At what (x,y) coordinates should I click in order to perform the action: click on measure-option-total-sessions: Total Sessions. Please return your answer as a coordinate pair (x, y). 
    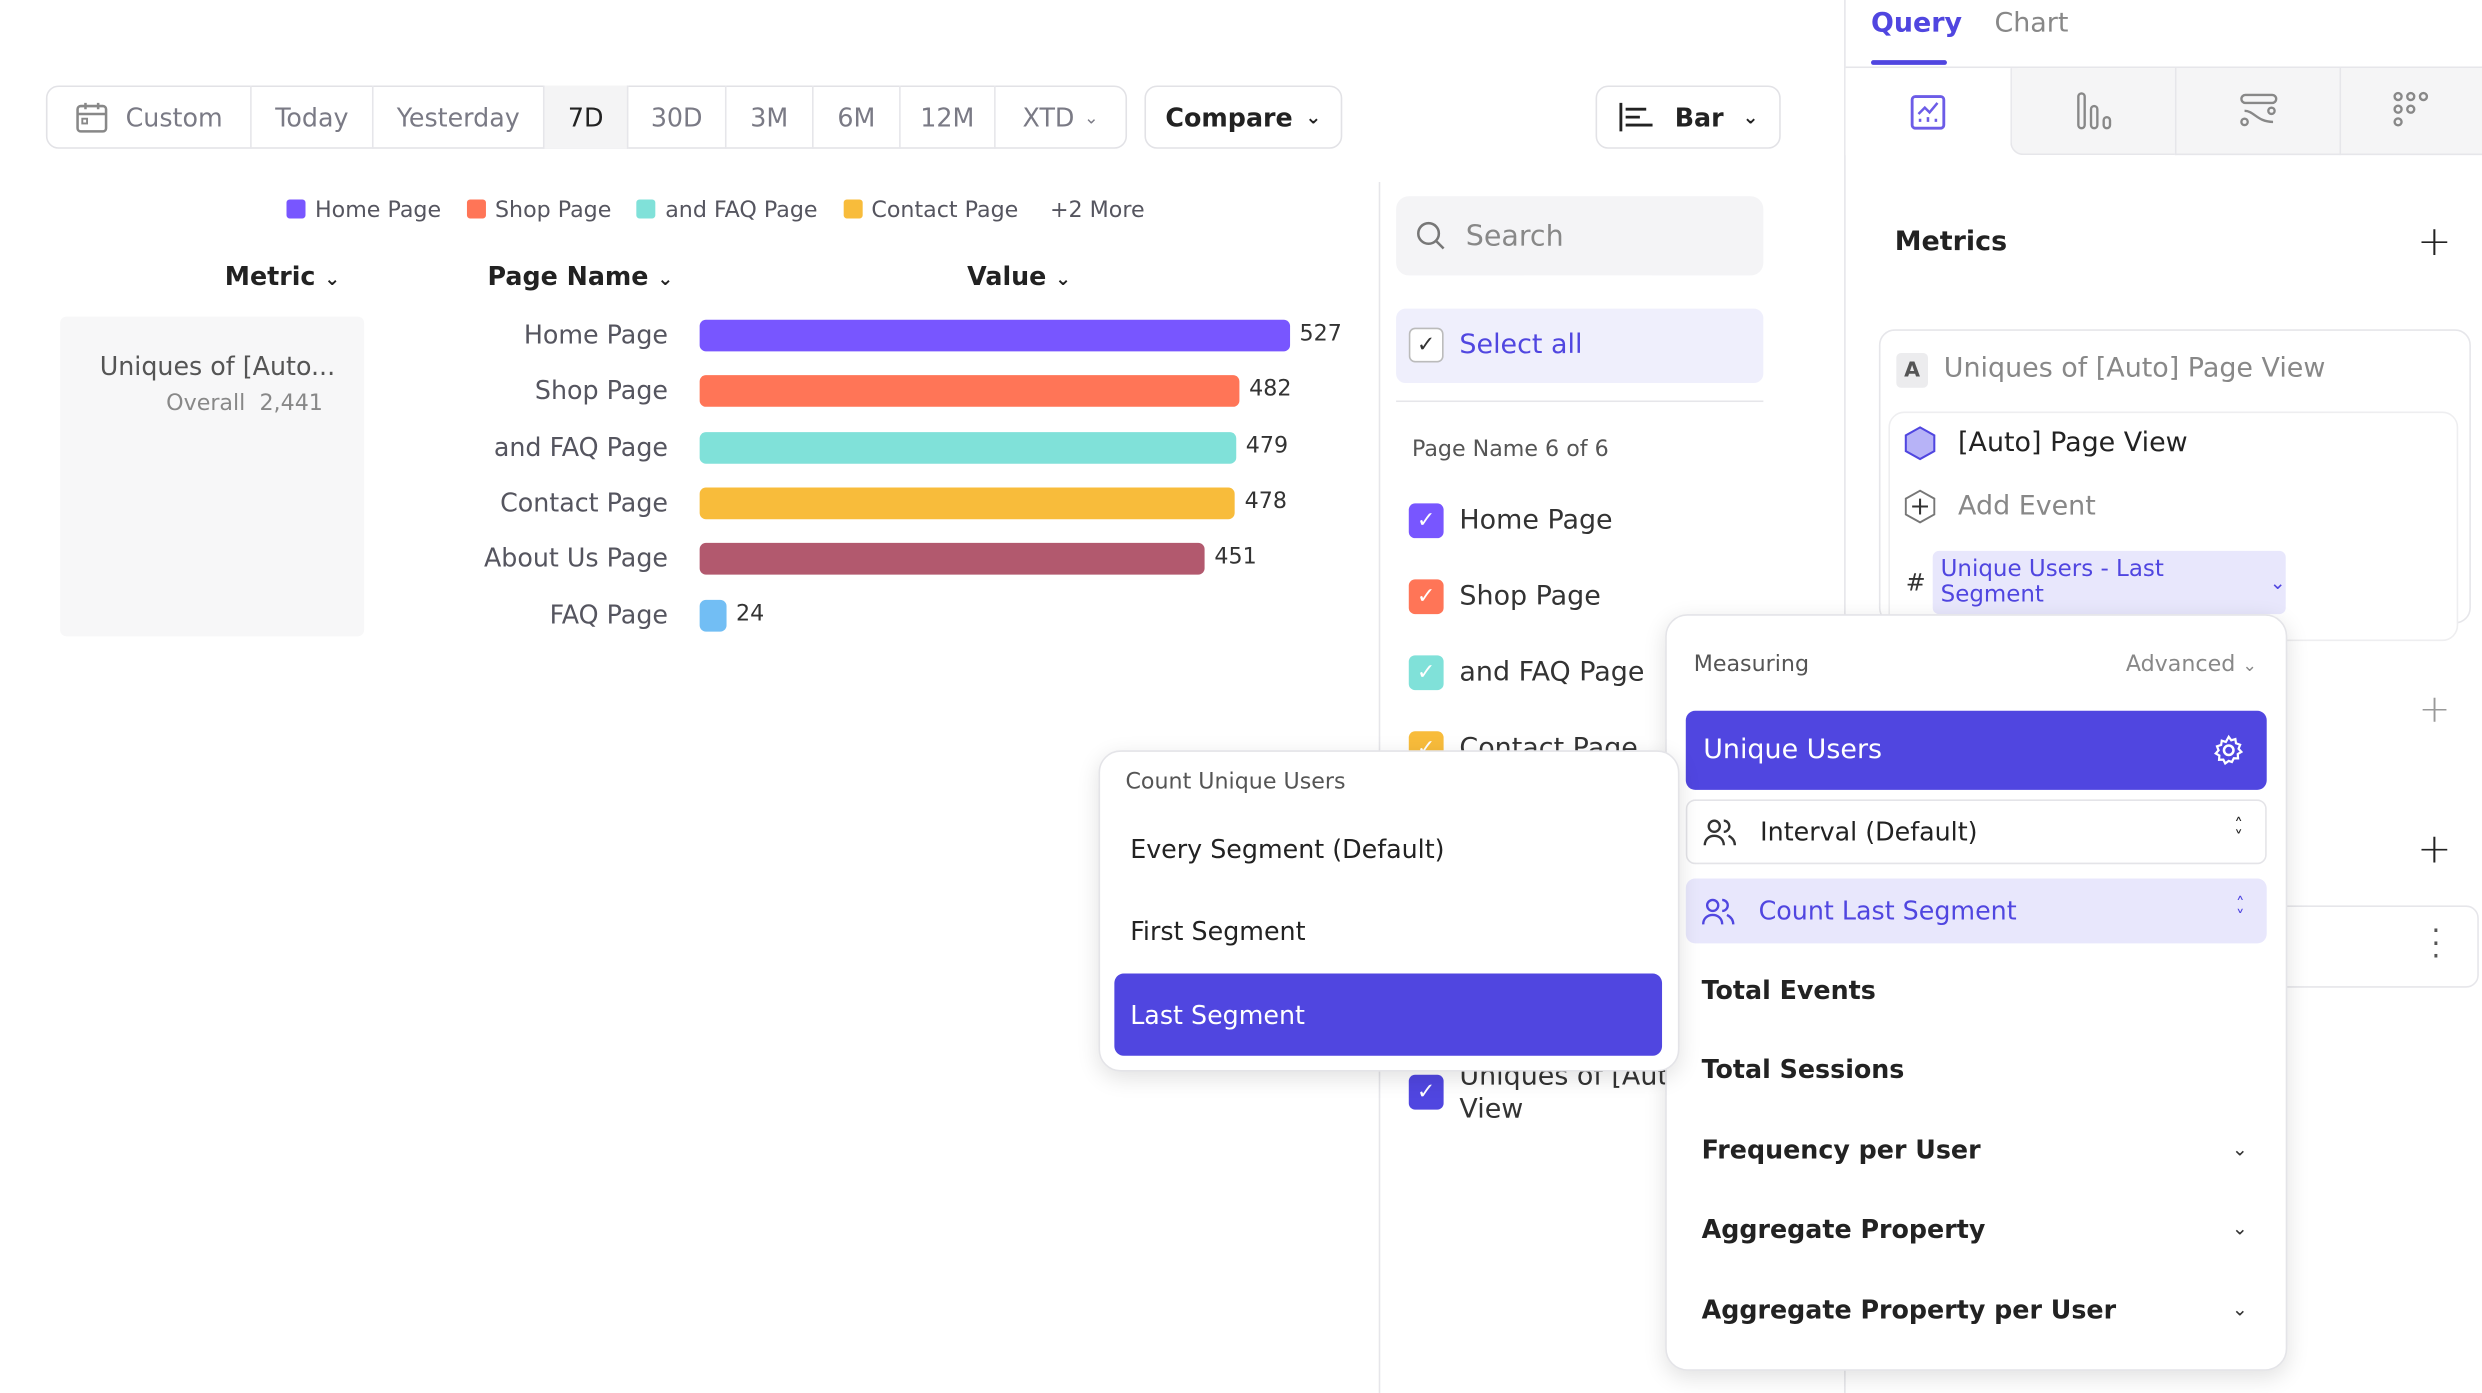
    Looking at the image, I should click on (1803, 1069).